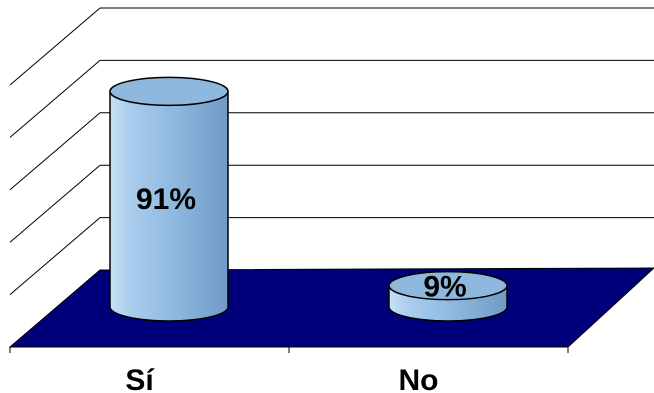  I want to click on category-label: Sí, so click(140, 378).